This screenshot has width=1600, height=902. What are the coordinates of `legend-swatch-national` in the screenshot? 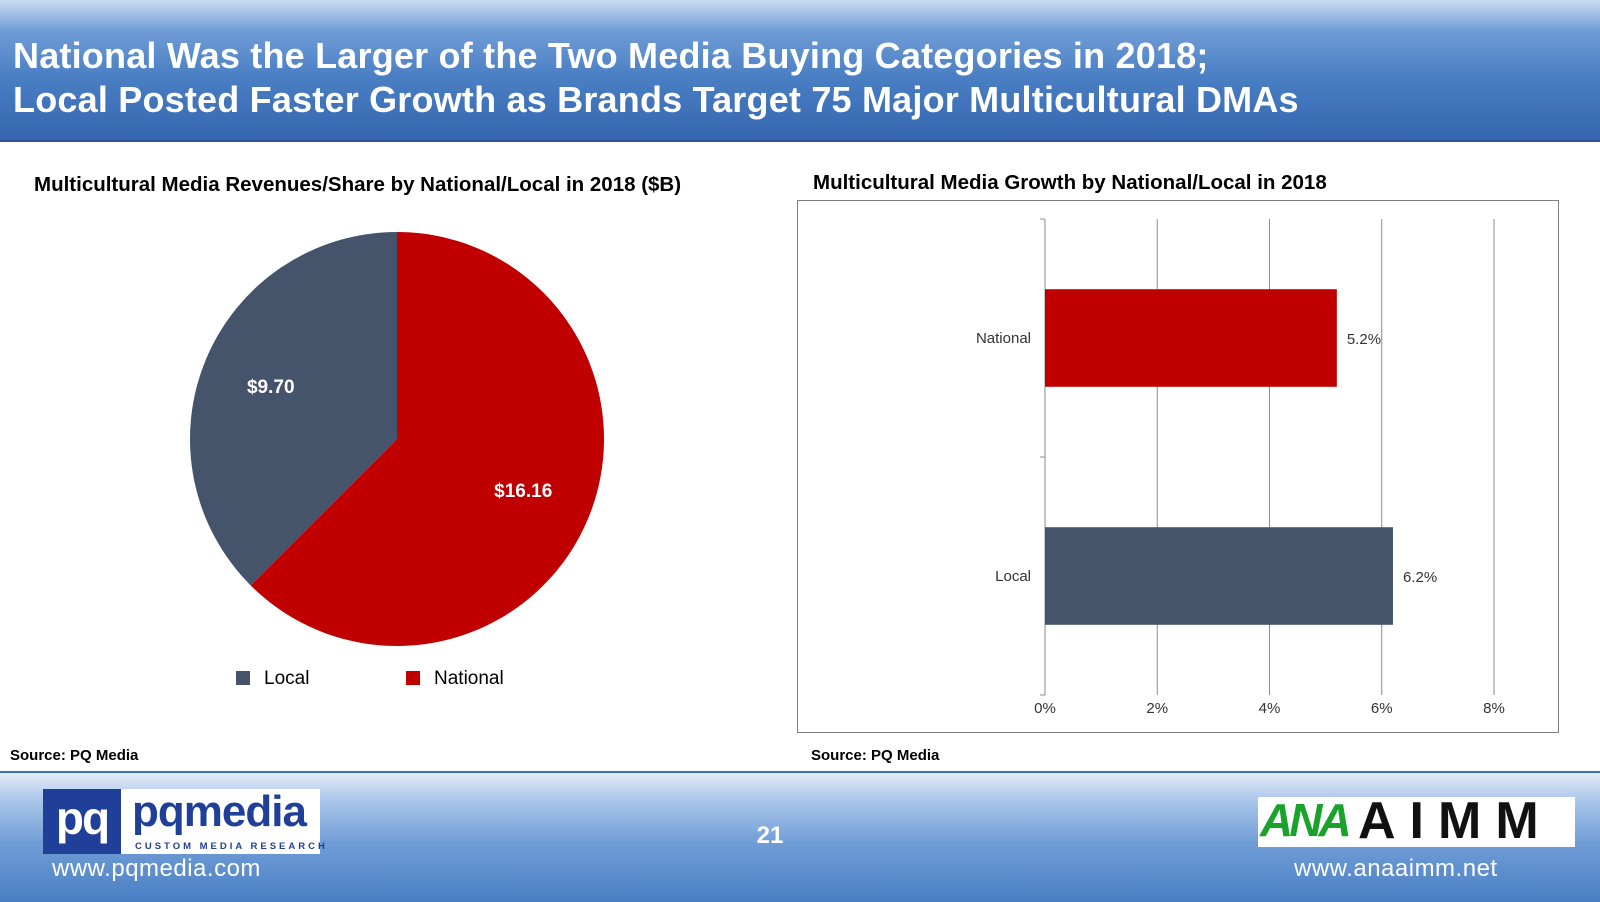 It's located at (413, 678).